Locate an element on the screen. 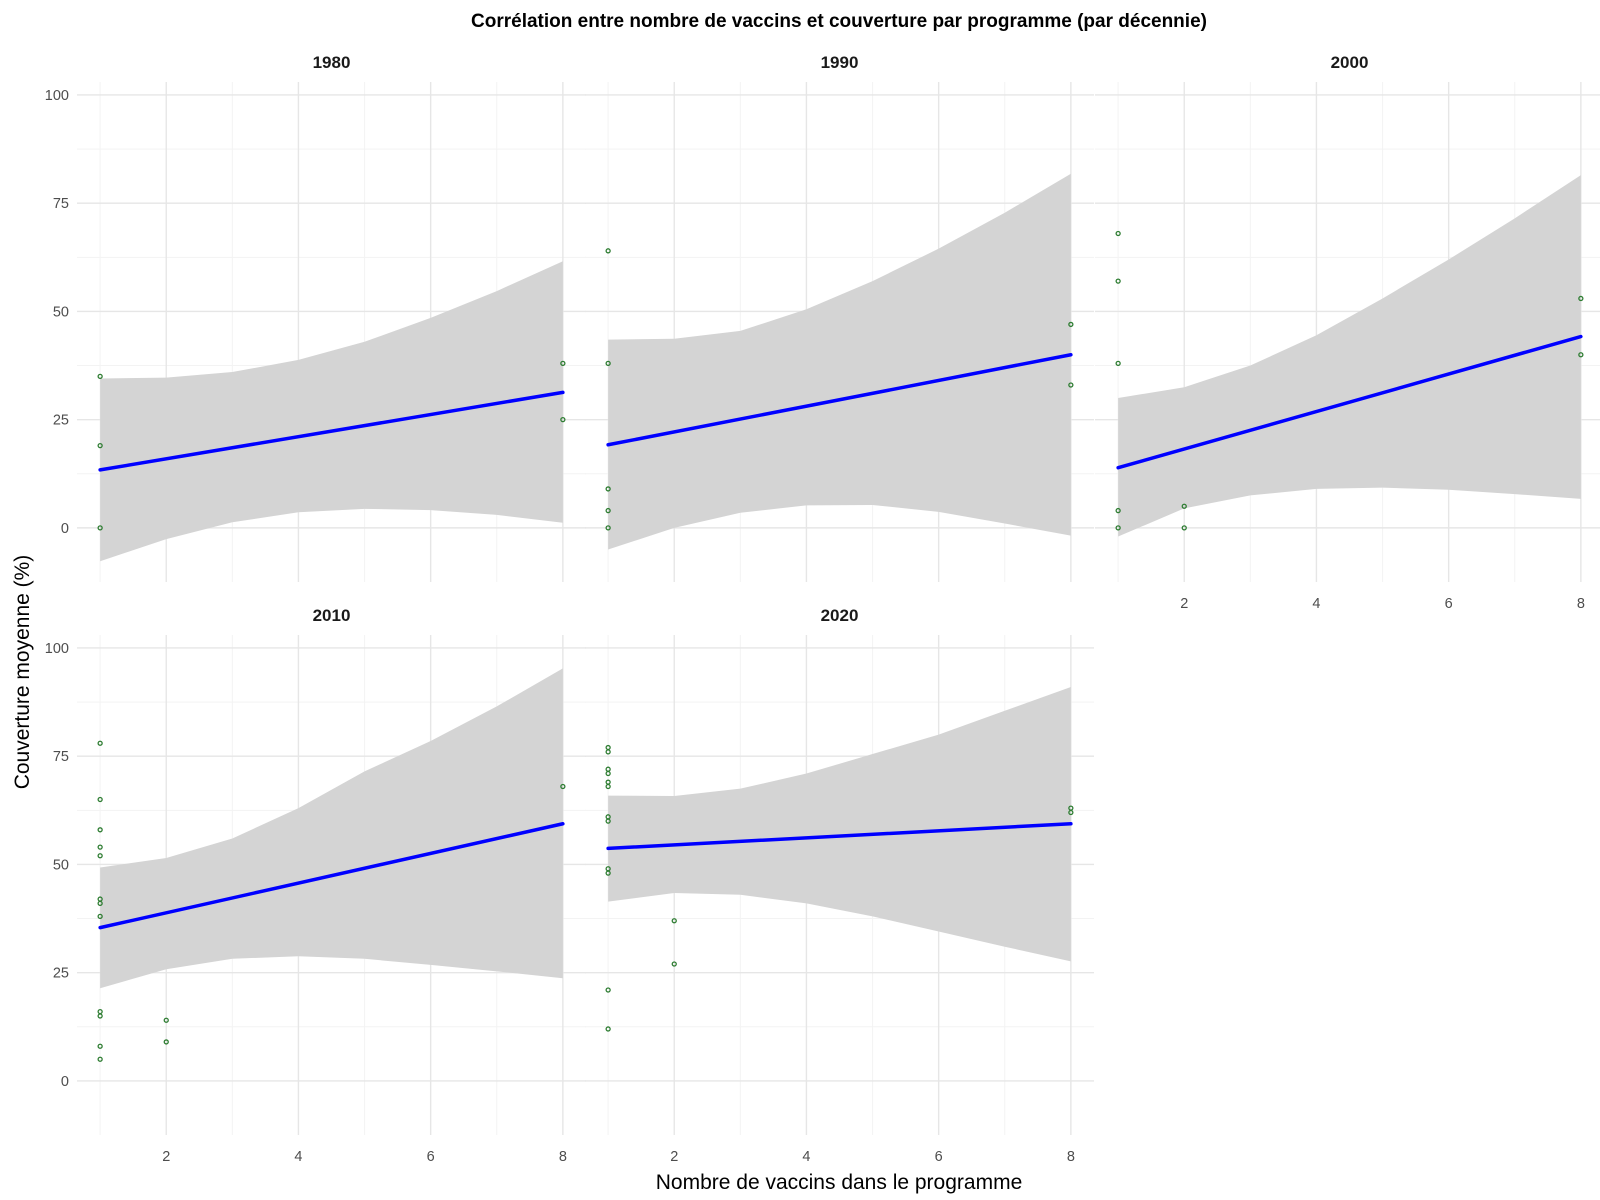 The width and height of the screenshot is (1600, 1200). panel-title: 2020 is located at coordinates (840, 615).